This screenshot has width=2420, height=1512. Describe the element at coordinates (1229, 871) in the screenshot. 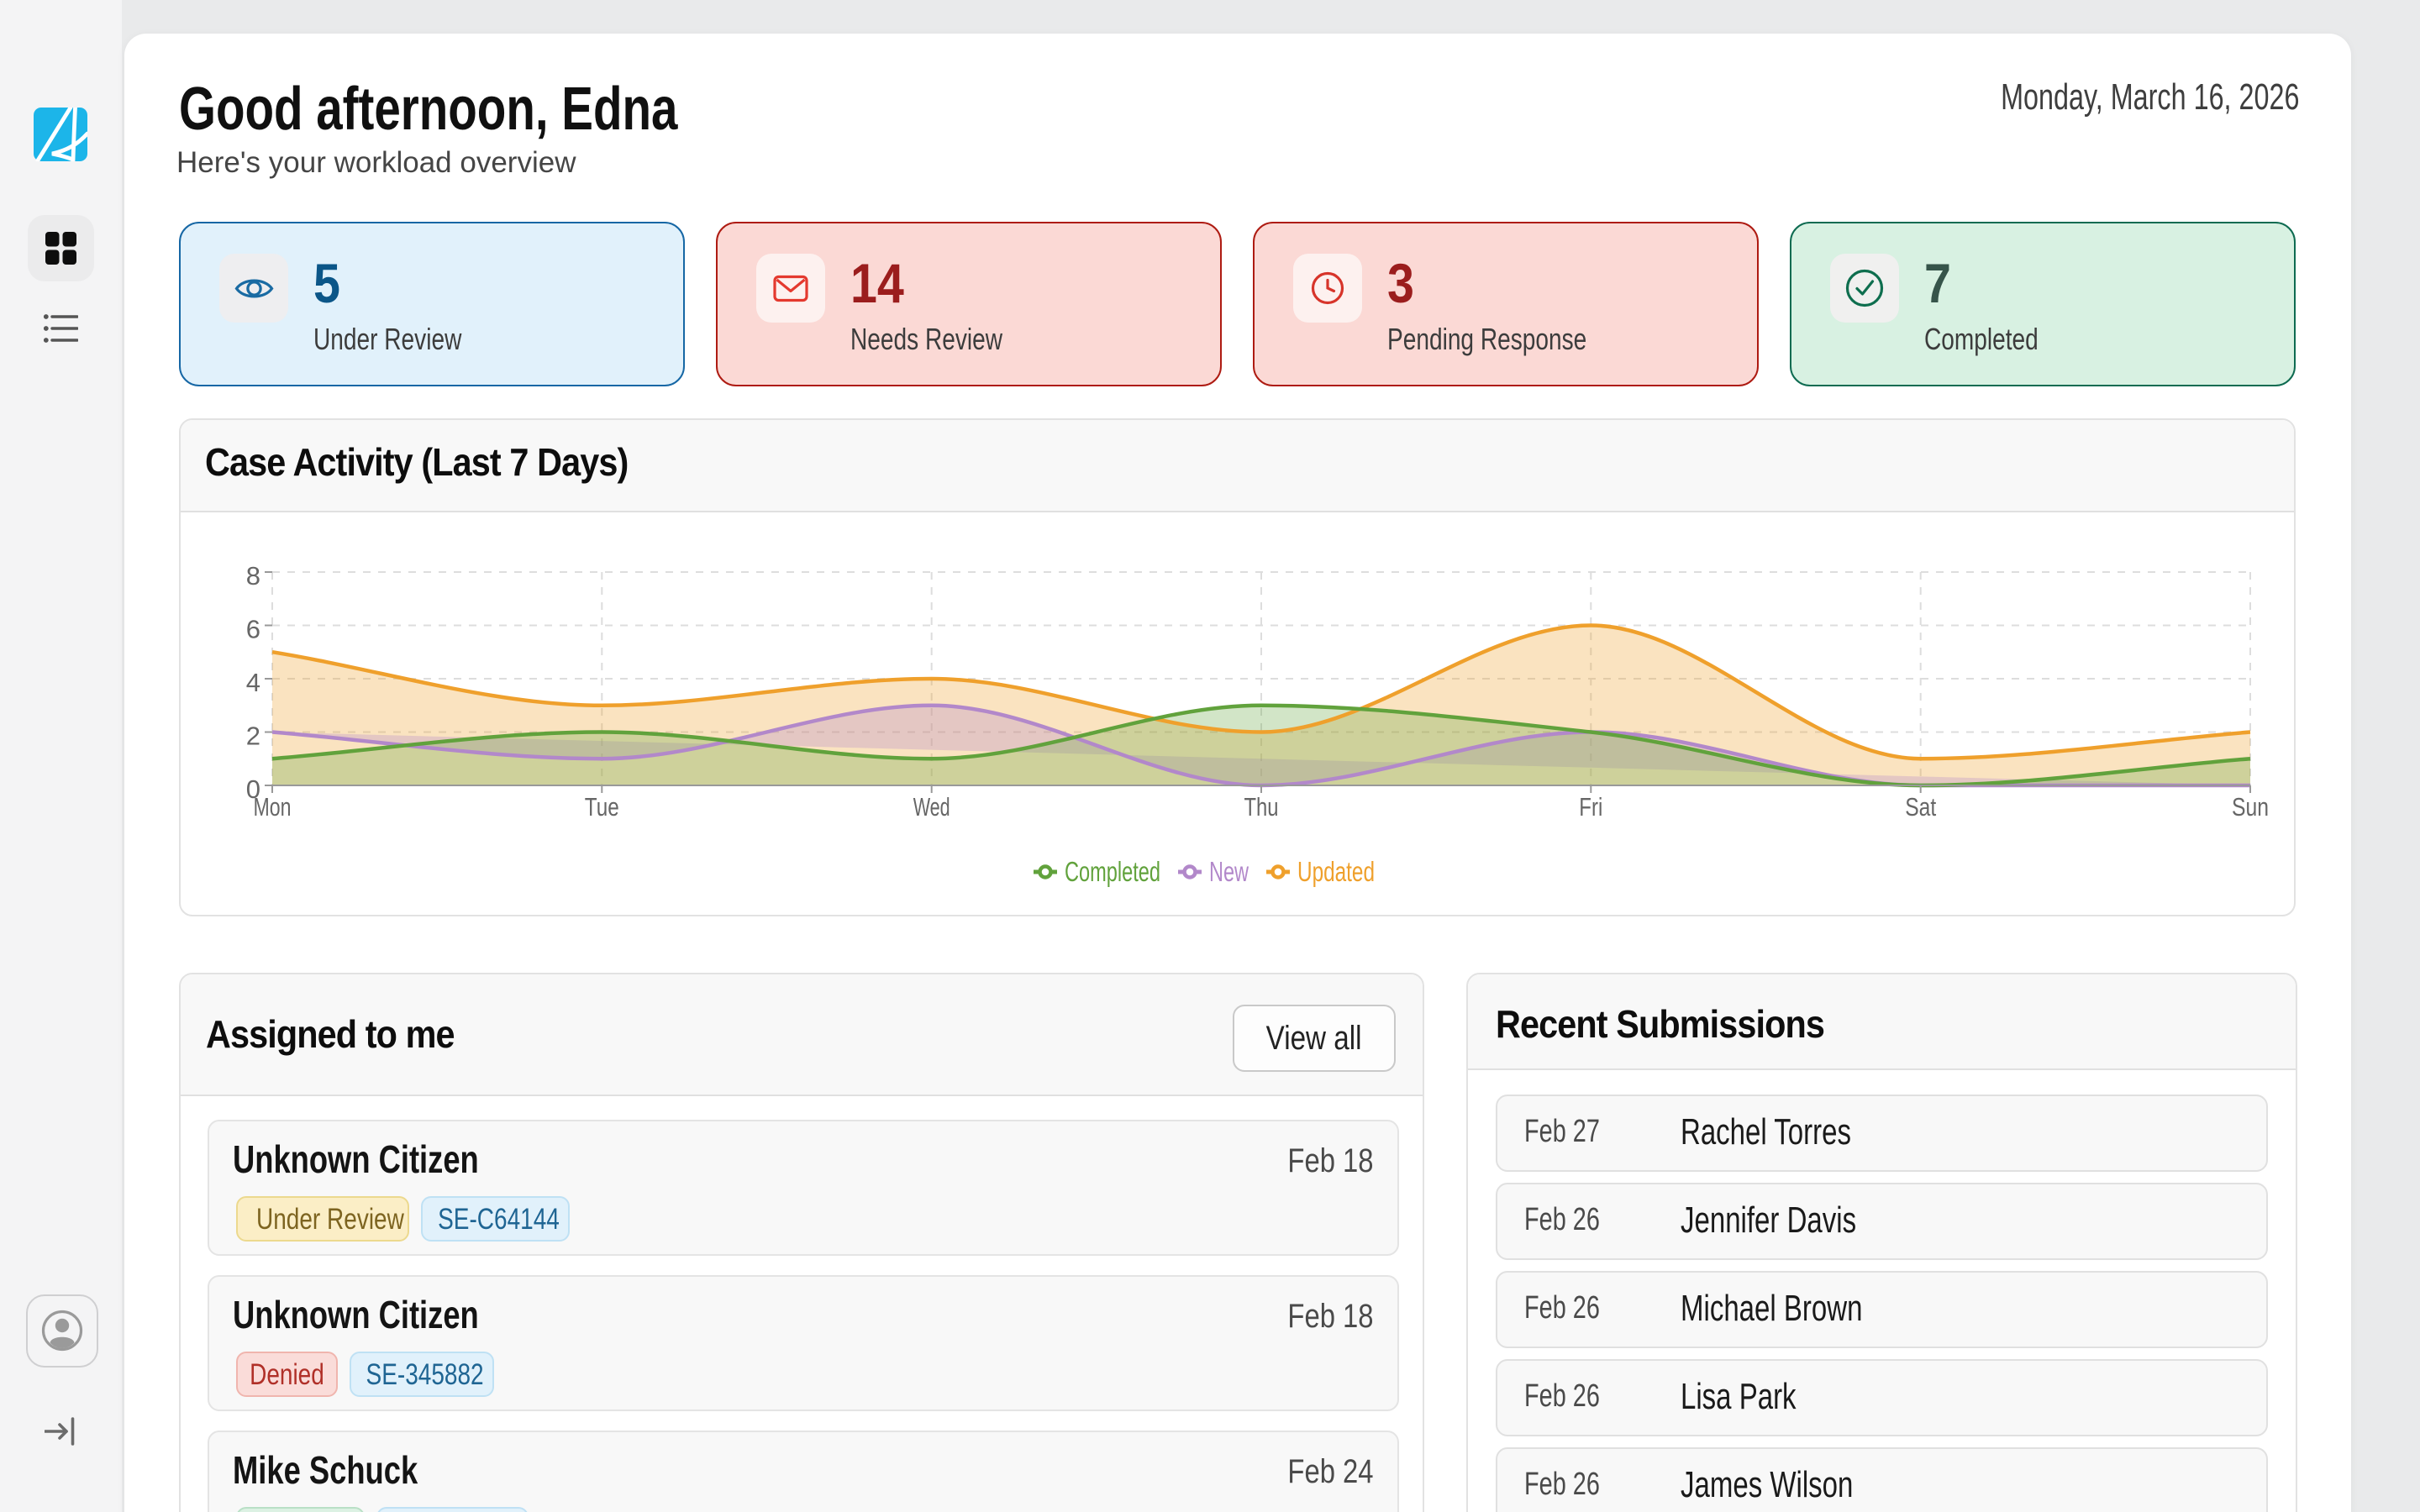

I see `svg-text: New` at that location.